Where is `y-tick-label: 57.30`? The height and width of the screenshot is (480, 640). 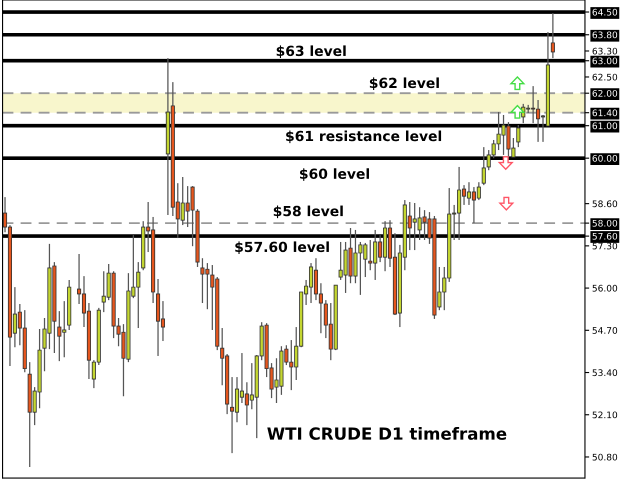
y-tick-label: 57.30 is located at coordinates (605, 246).